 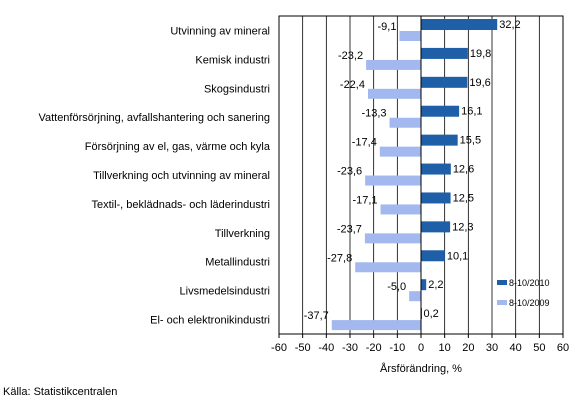 What do you see at coordinates (468, 348) in the screenshot?
I see `x-tick-label: 20` at bounding box center [468, 348].